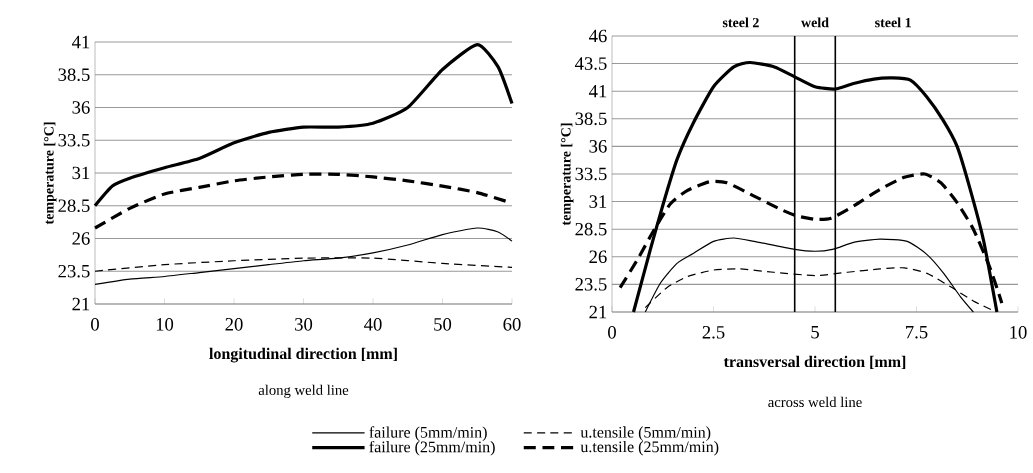  Describe the element at coordinates (234, 324) in the screenshot. I see `x-tick-label: 20` at that location.